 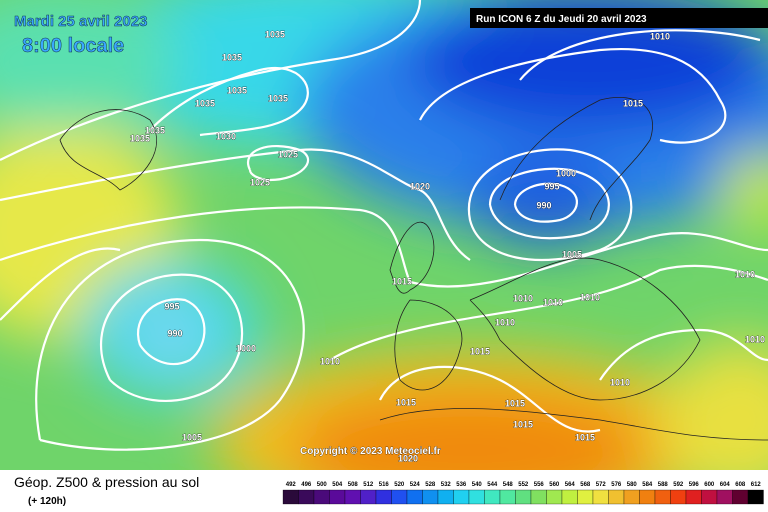 I want to click on scale-label: 588, so click(x=663, y=485).